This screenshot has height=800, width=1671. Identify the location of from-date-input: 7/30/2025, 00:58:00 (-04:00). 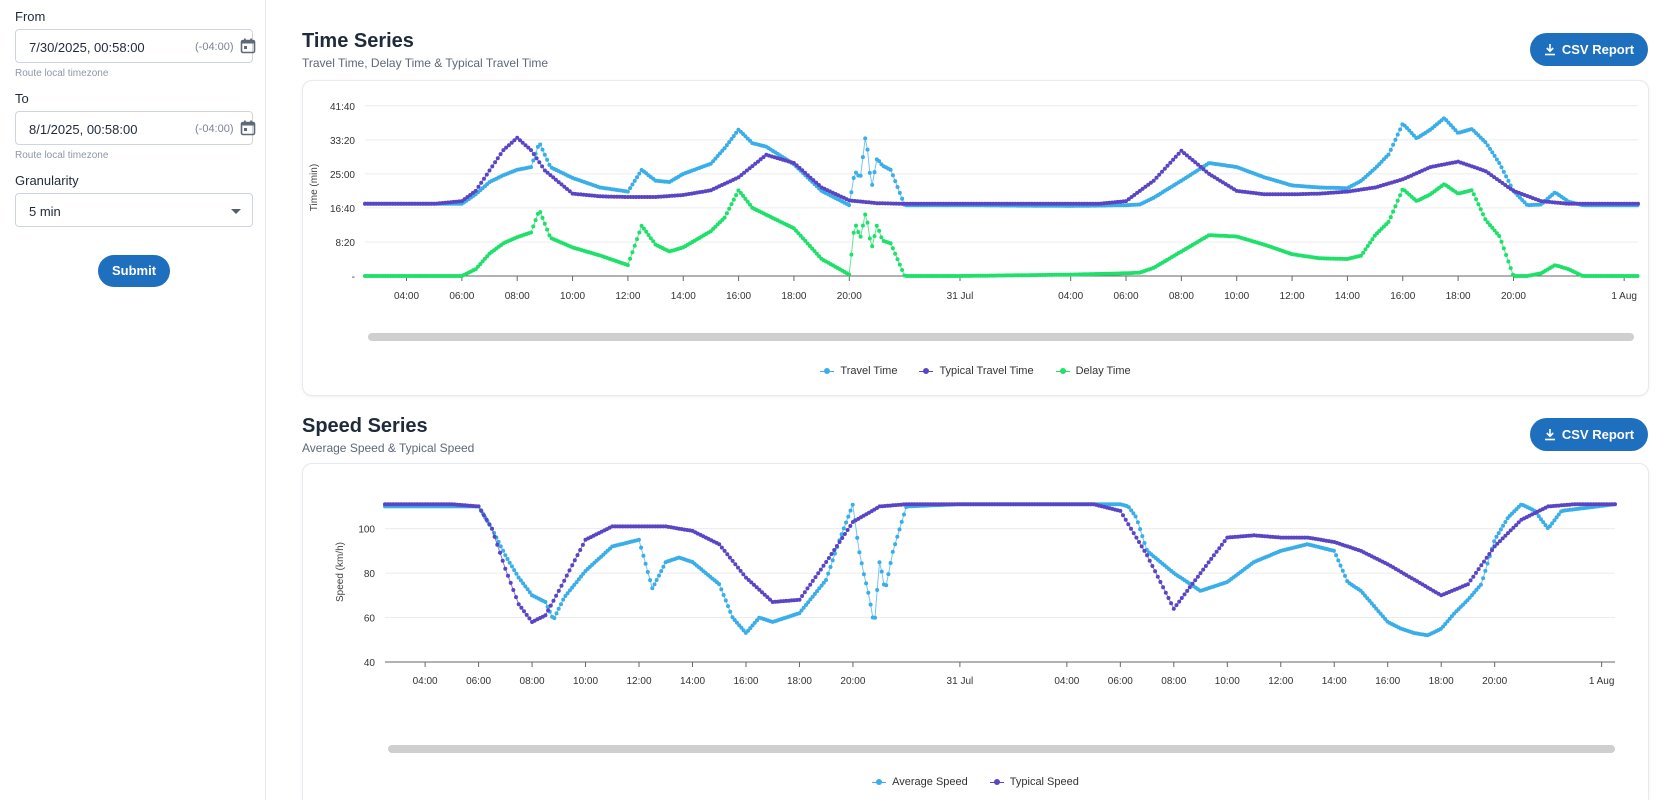
(135, 46).